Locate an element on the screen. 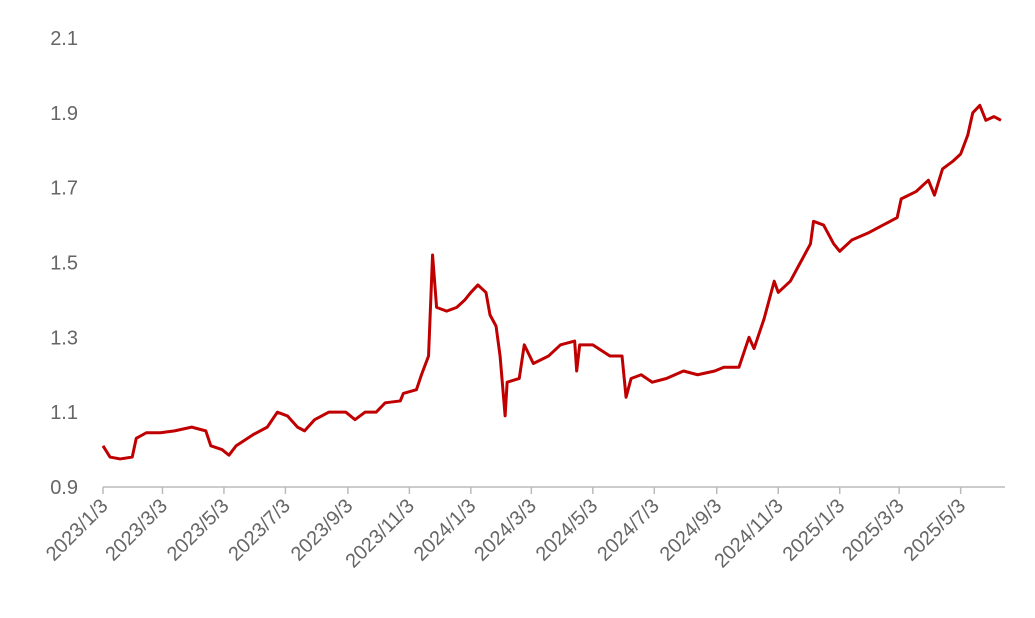 Image resolution: width=1035 pixels, height=618 pixels. y-tick-label: 0.9 is located at coordinates (64, 488).